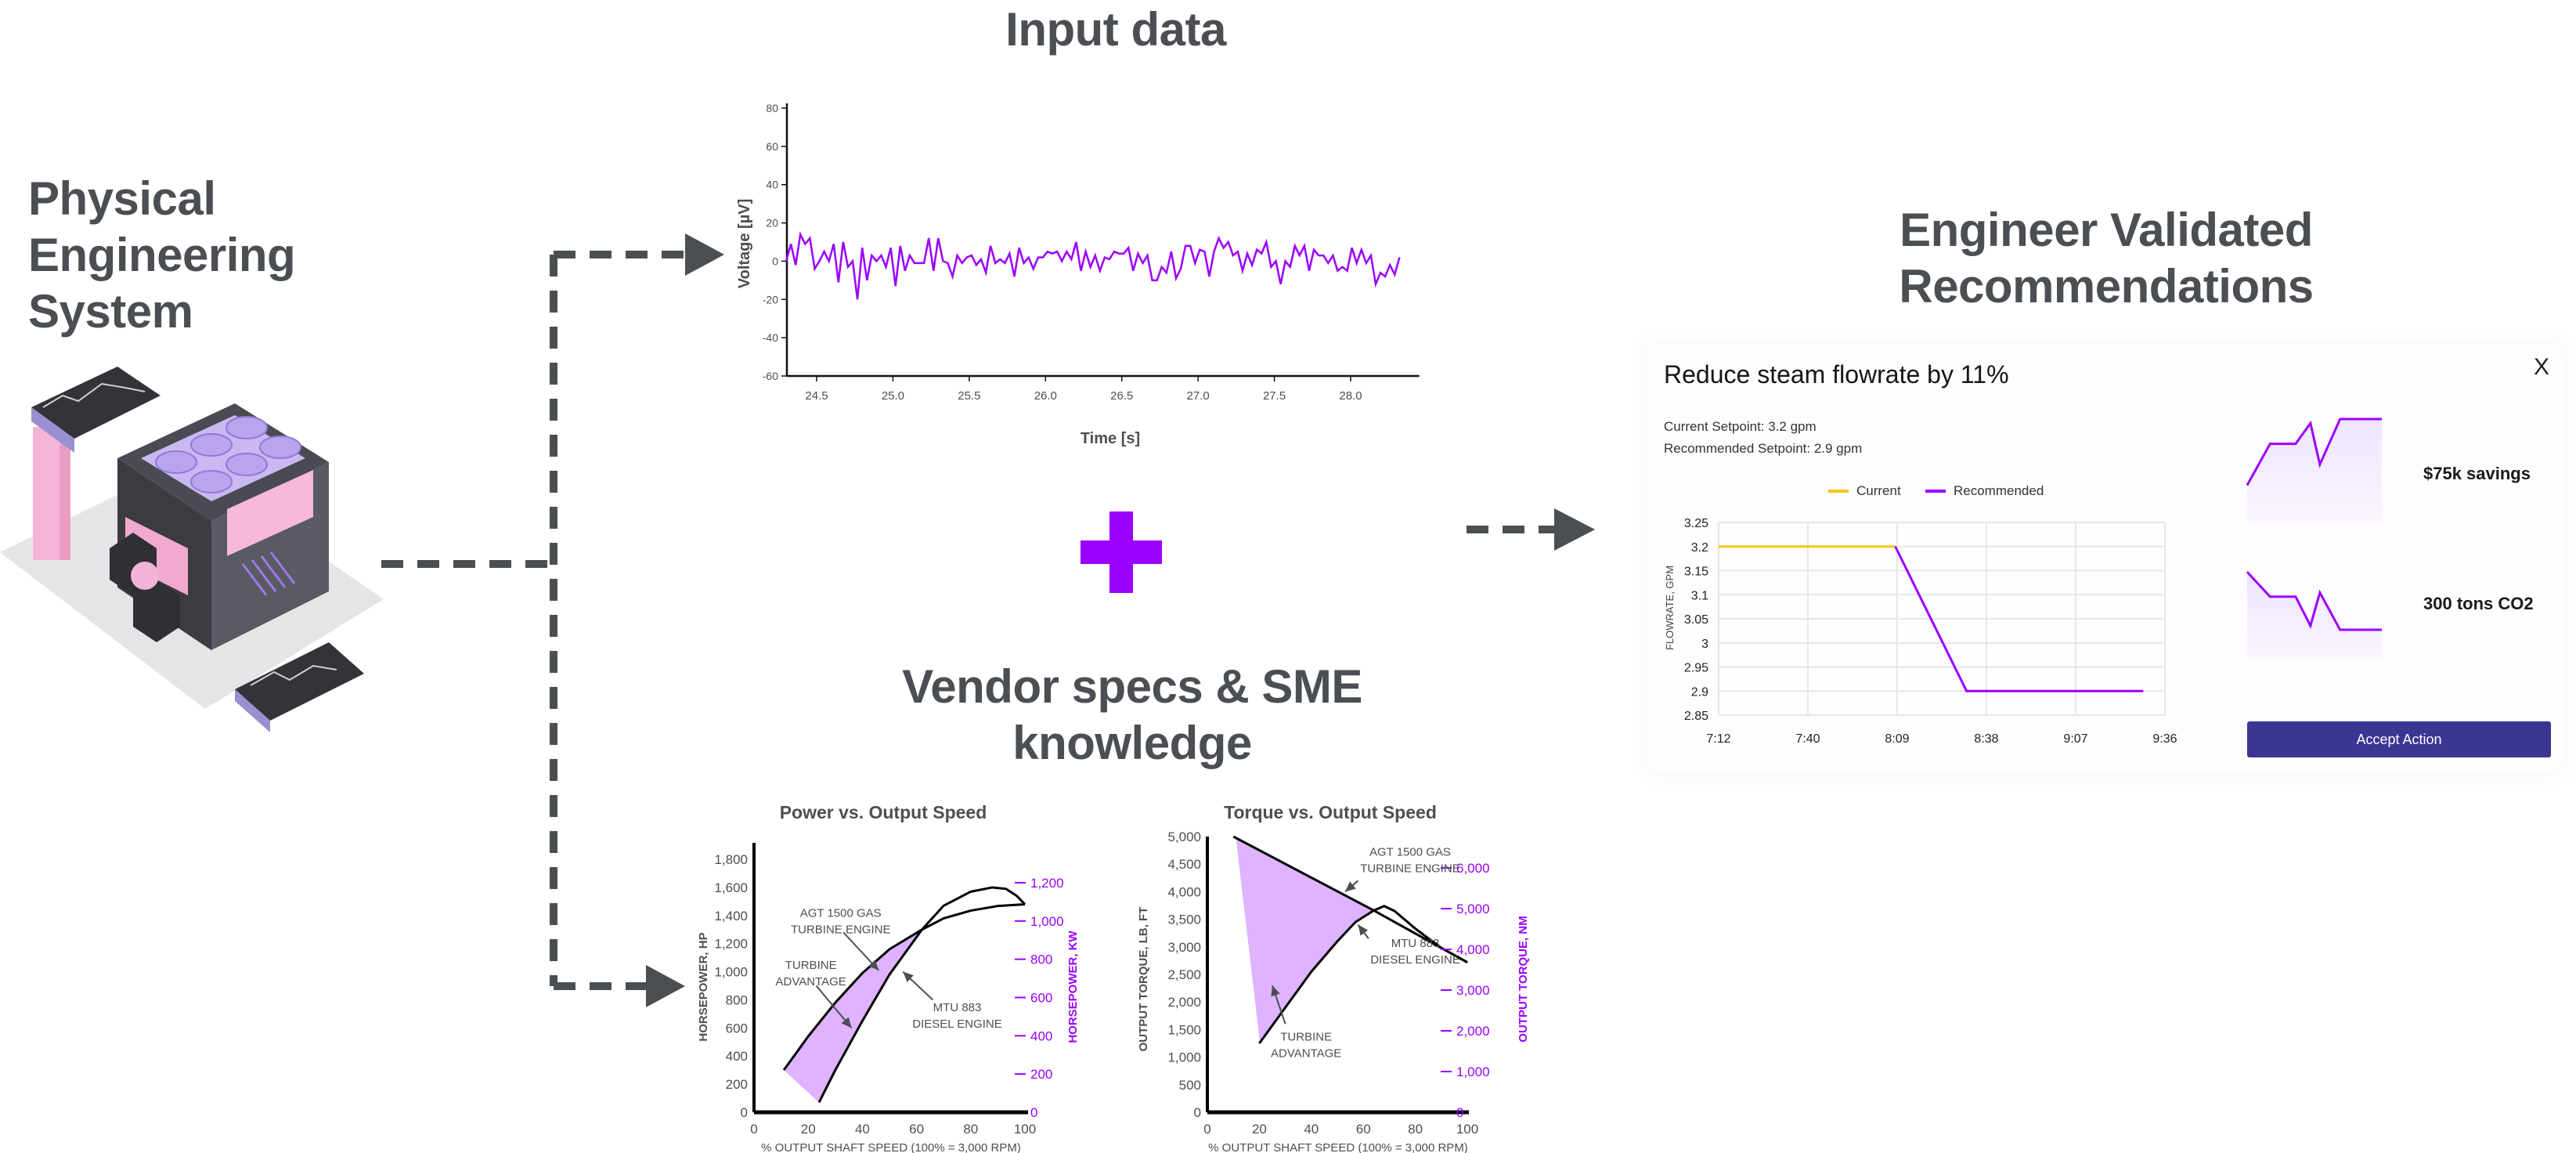 This screenshot has height=1153, width=2576. Describe the element at coordinates (1045, 396) in the screenshot. I see `x-tick-label: 26.0` at that location.